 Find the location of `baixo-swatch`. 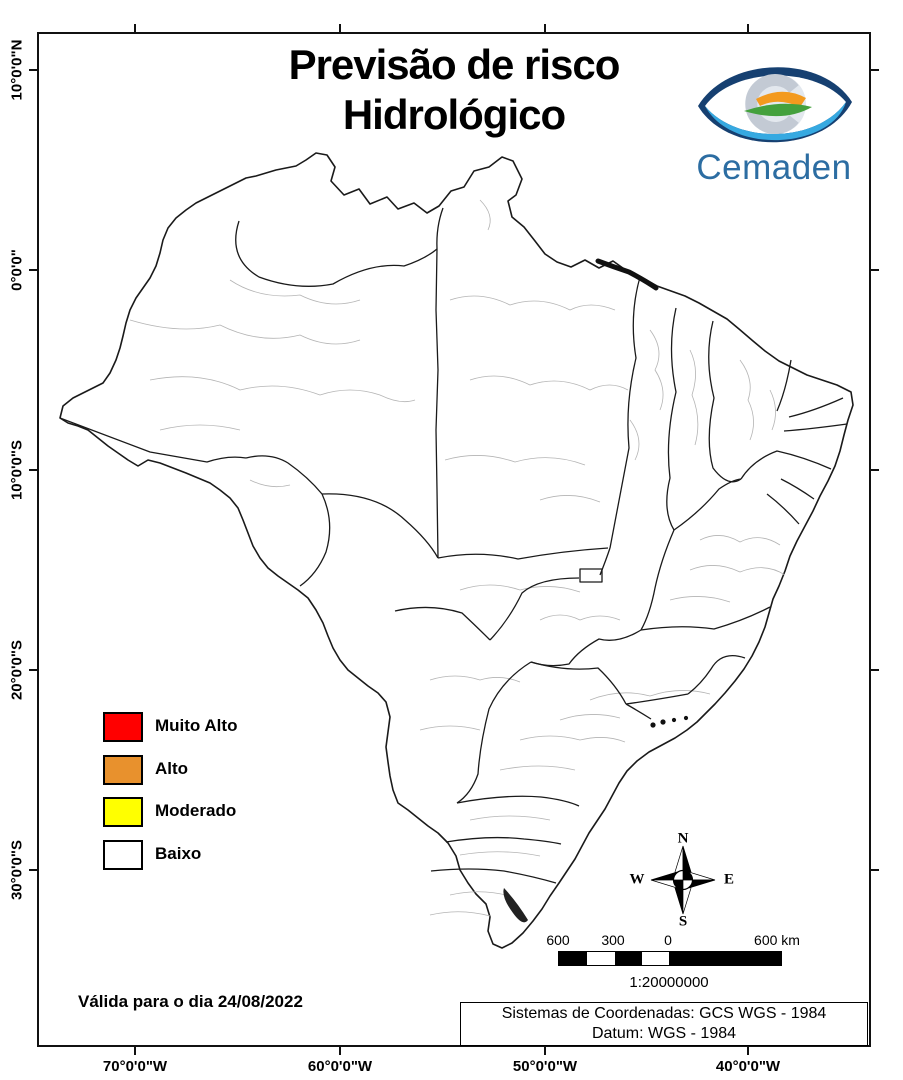

baixo-swatch is located at coordinates (123, 855).